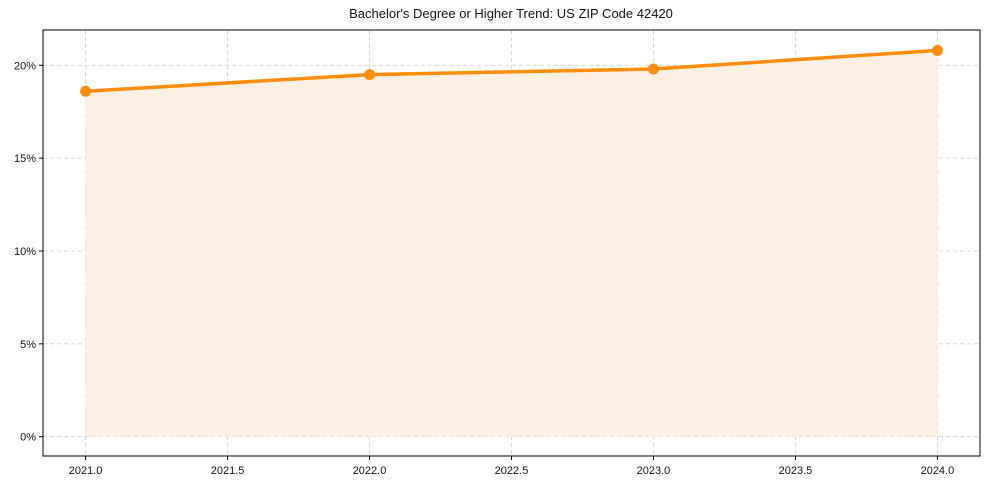 The height and width of the screenshot is (490, 989). Describe the element at coordinates (25, 66) in the screenshot. I see `y-tick-label: 20%` at that location.